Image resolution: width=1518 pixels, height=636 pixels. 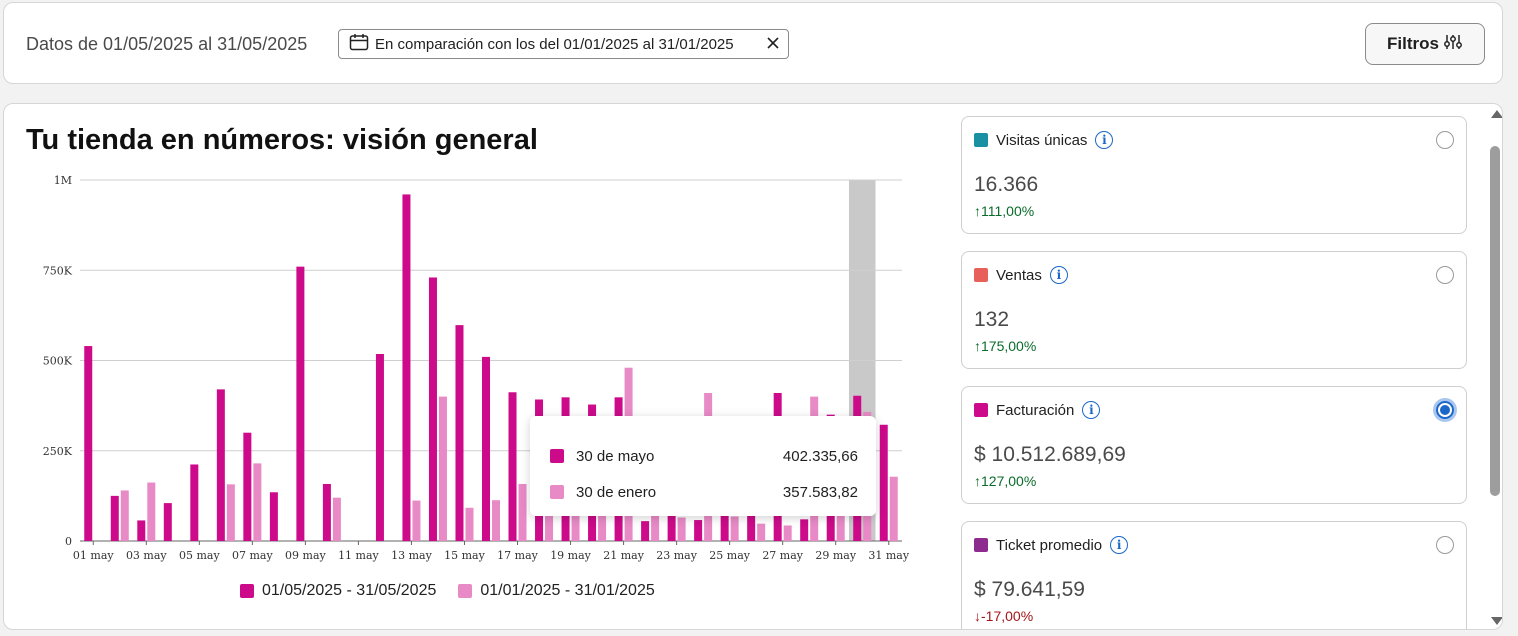 What do you see at coordinates (63, 180) in the screenshot?
I see `y-tick-label: 1M` at bounding box center [63, 180].